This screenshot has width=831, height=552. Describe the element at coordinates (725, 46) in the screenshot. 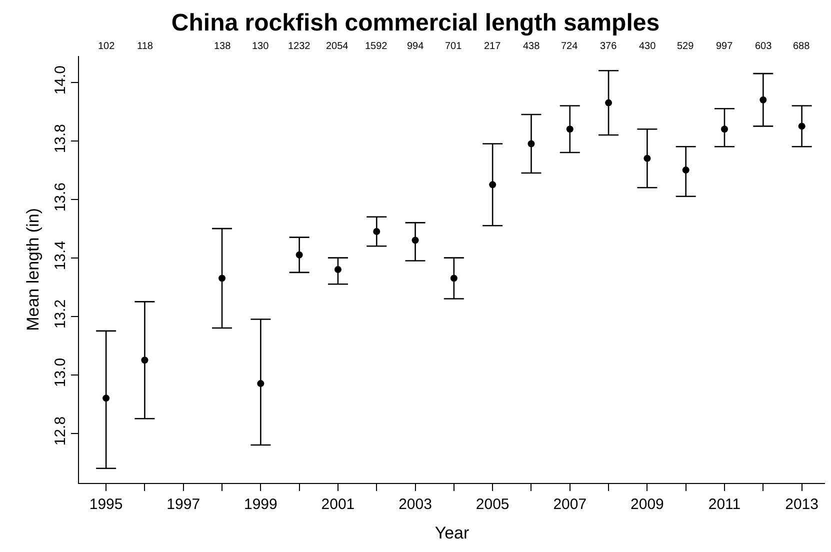

I see `text: 997` at that location.